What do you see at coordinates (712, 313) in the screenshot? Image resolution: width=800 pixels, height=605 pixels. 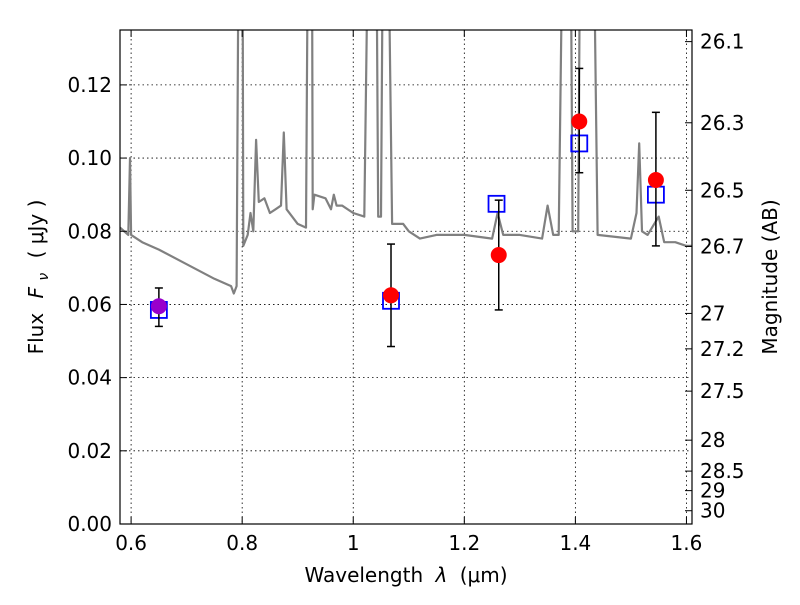 I see `y2-tick-label: 27` at bounding box center [712, 313].